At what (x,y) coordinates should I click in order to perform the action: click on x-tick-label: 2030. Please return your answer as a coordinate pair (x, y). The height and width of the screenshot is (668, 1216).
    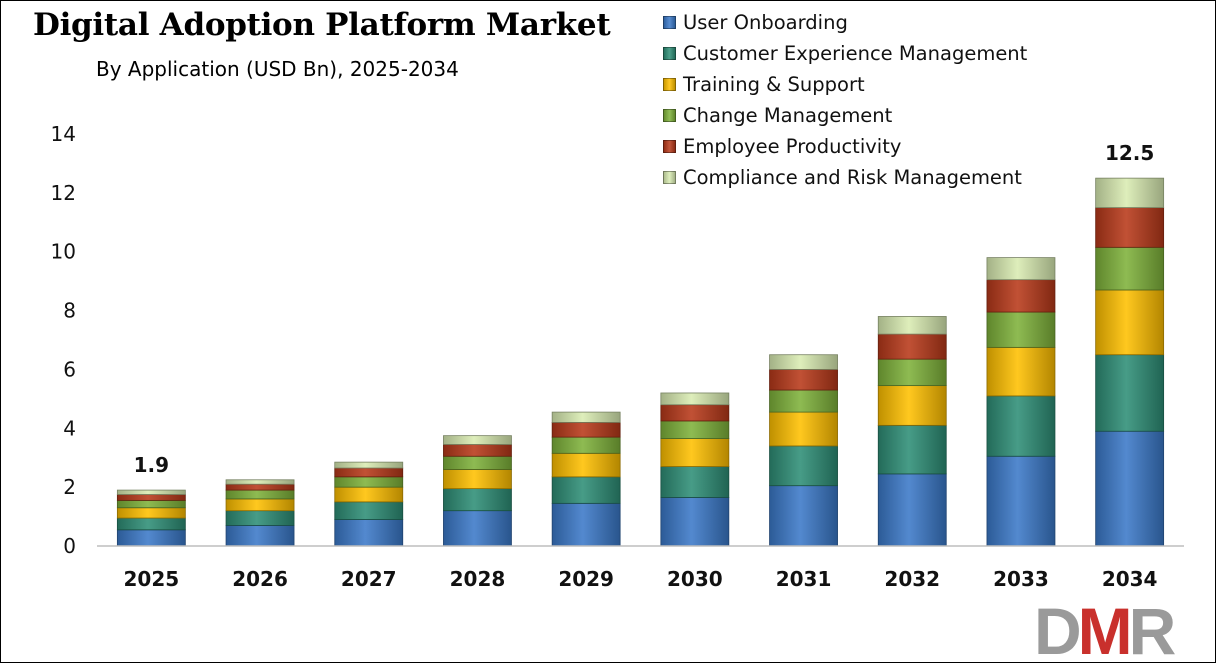
    Looking at the image, I should click on (695, 579).